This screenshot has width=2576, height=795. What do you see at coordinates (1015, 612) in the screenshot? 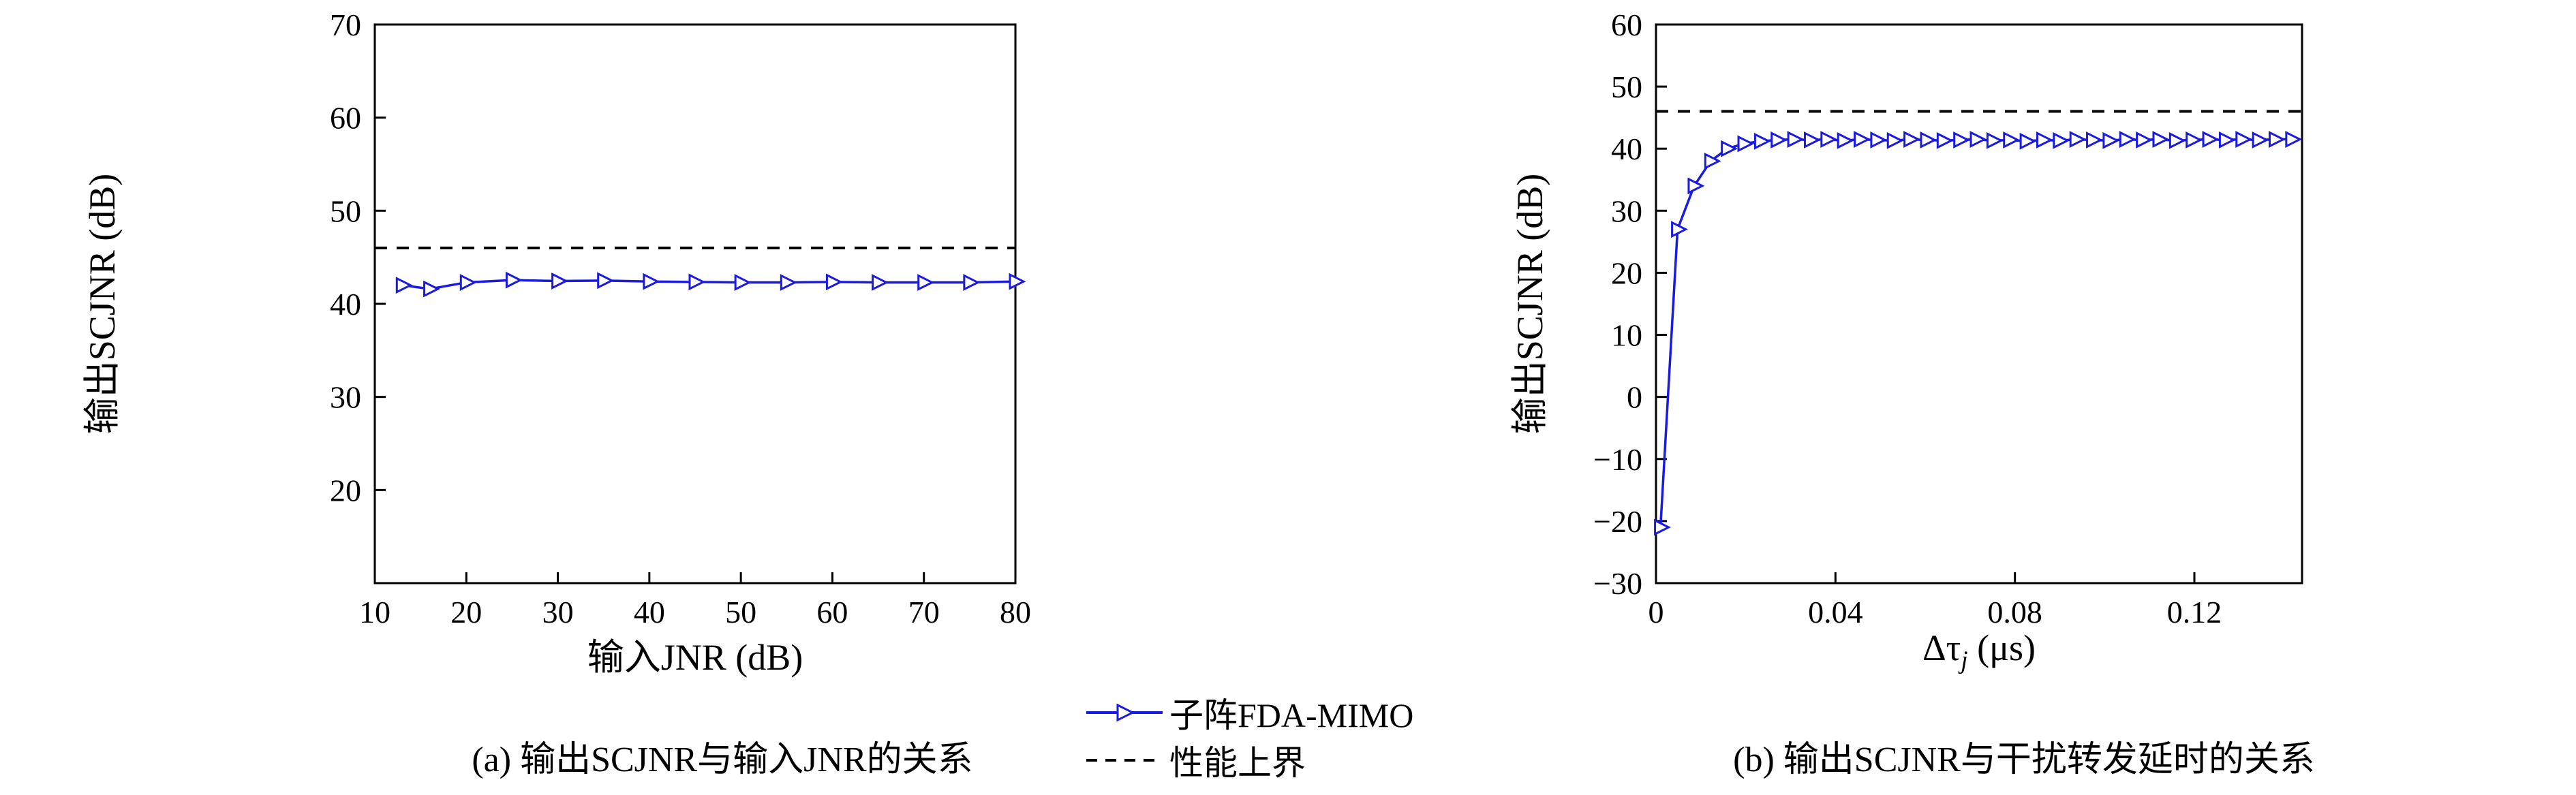
I see `svg-text: 80` at bounding box center [1015, 612].